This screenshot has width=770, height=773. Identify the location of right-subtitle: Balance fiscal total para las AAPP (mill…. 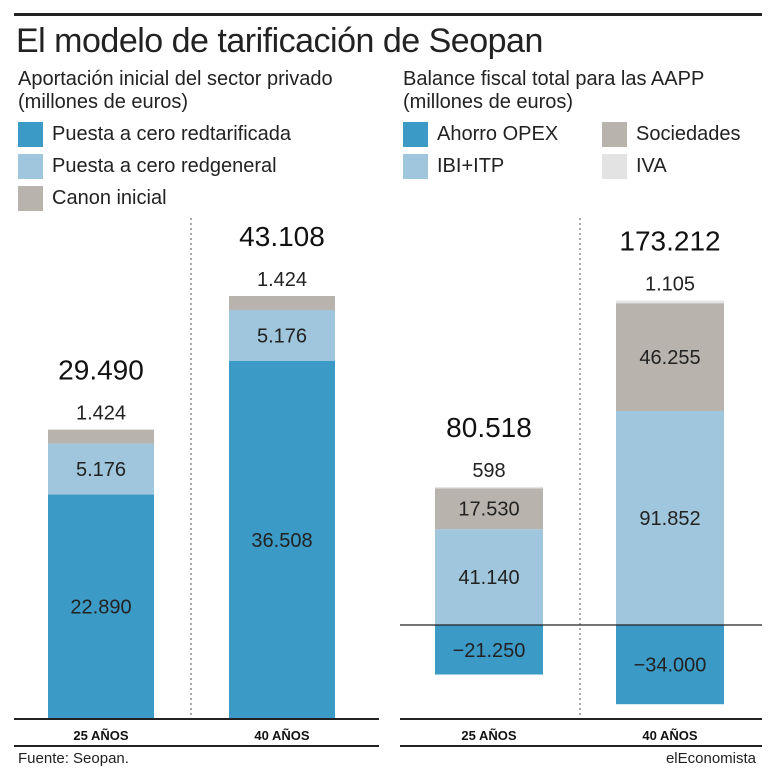
(553, 91).